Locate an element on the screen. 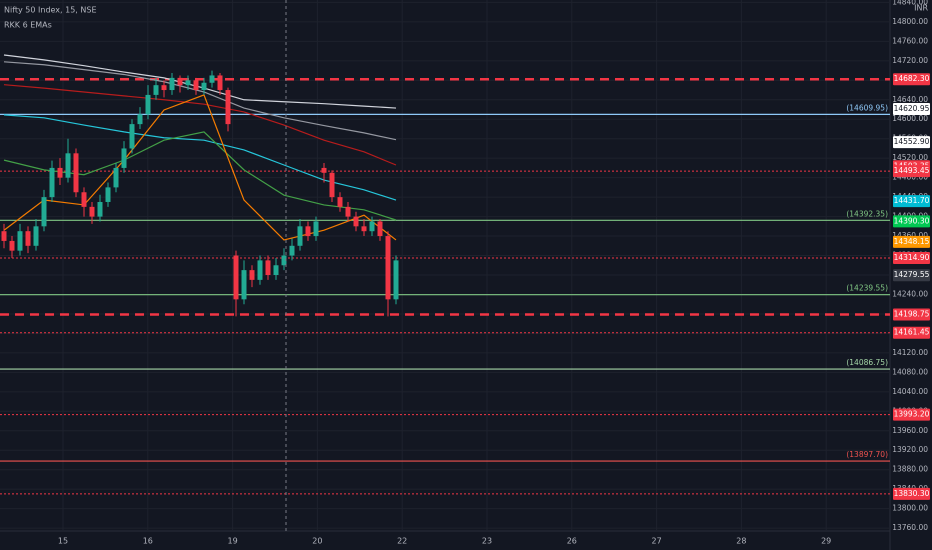  x-tick-label: 19 is located at coordinates (233, 541).